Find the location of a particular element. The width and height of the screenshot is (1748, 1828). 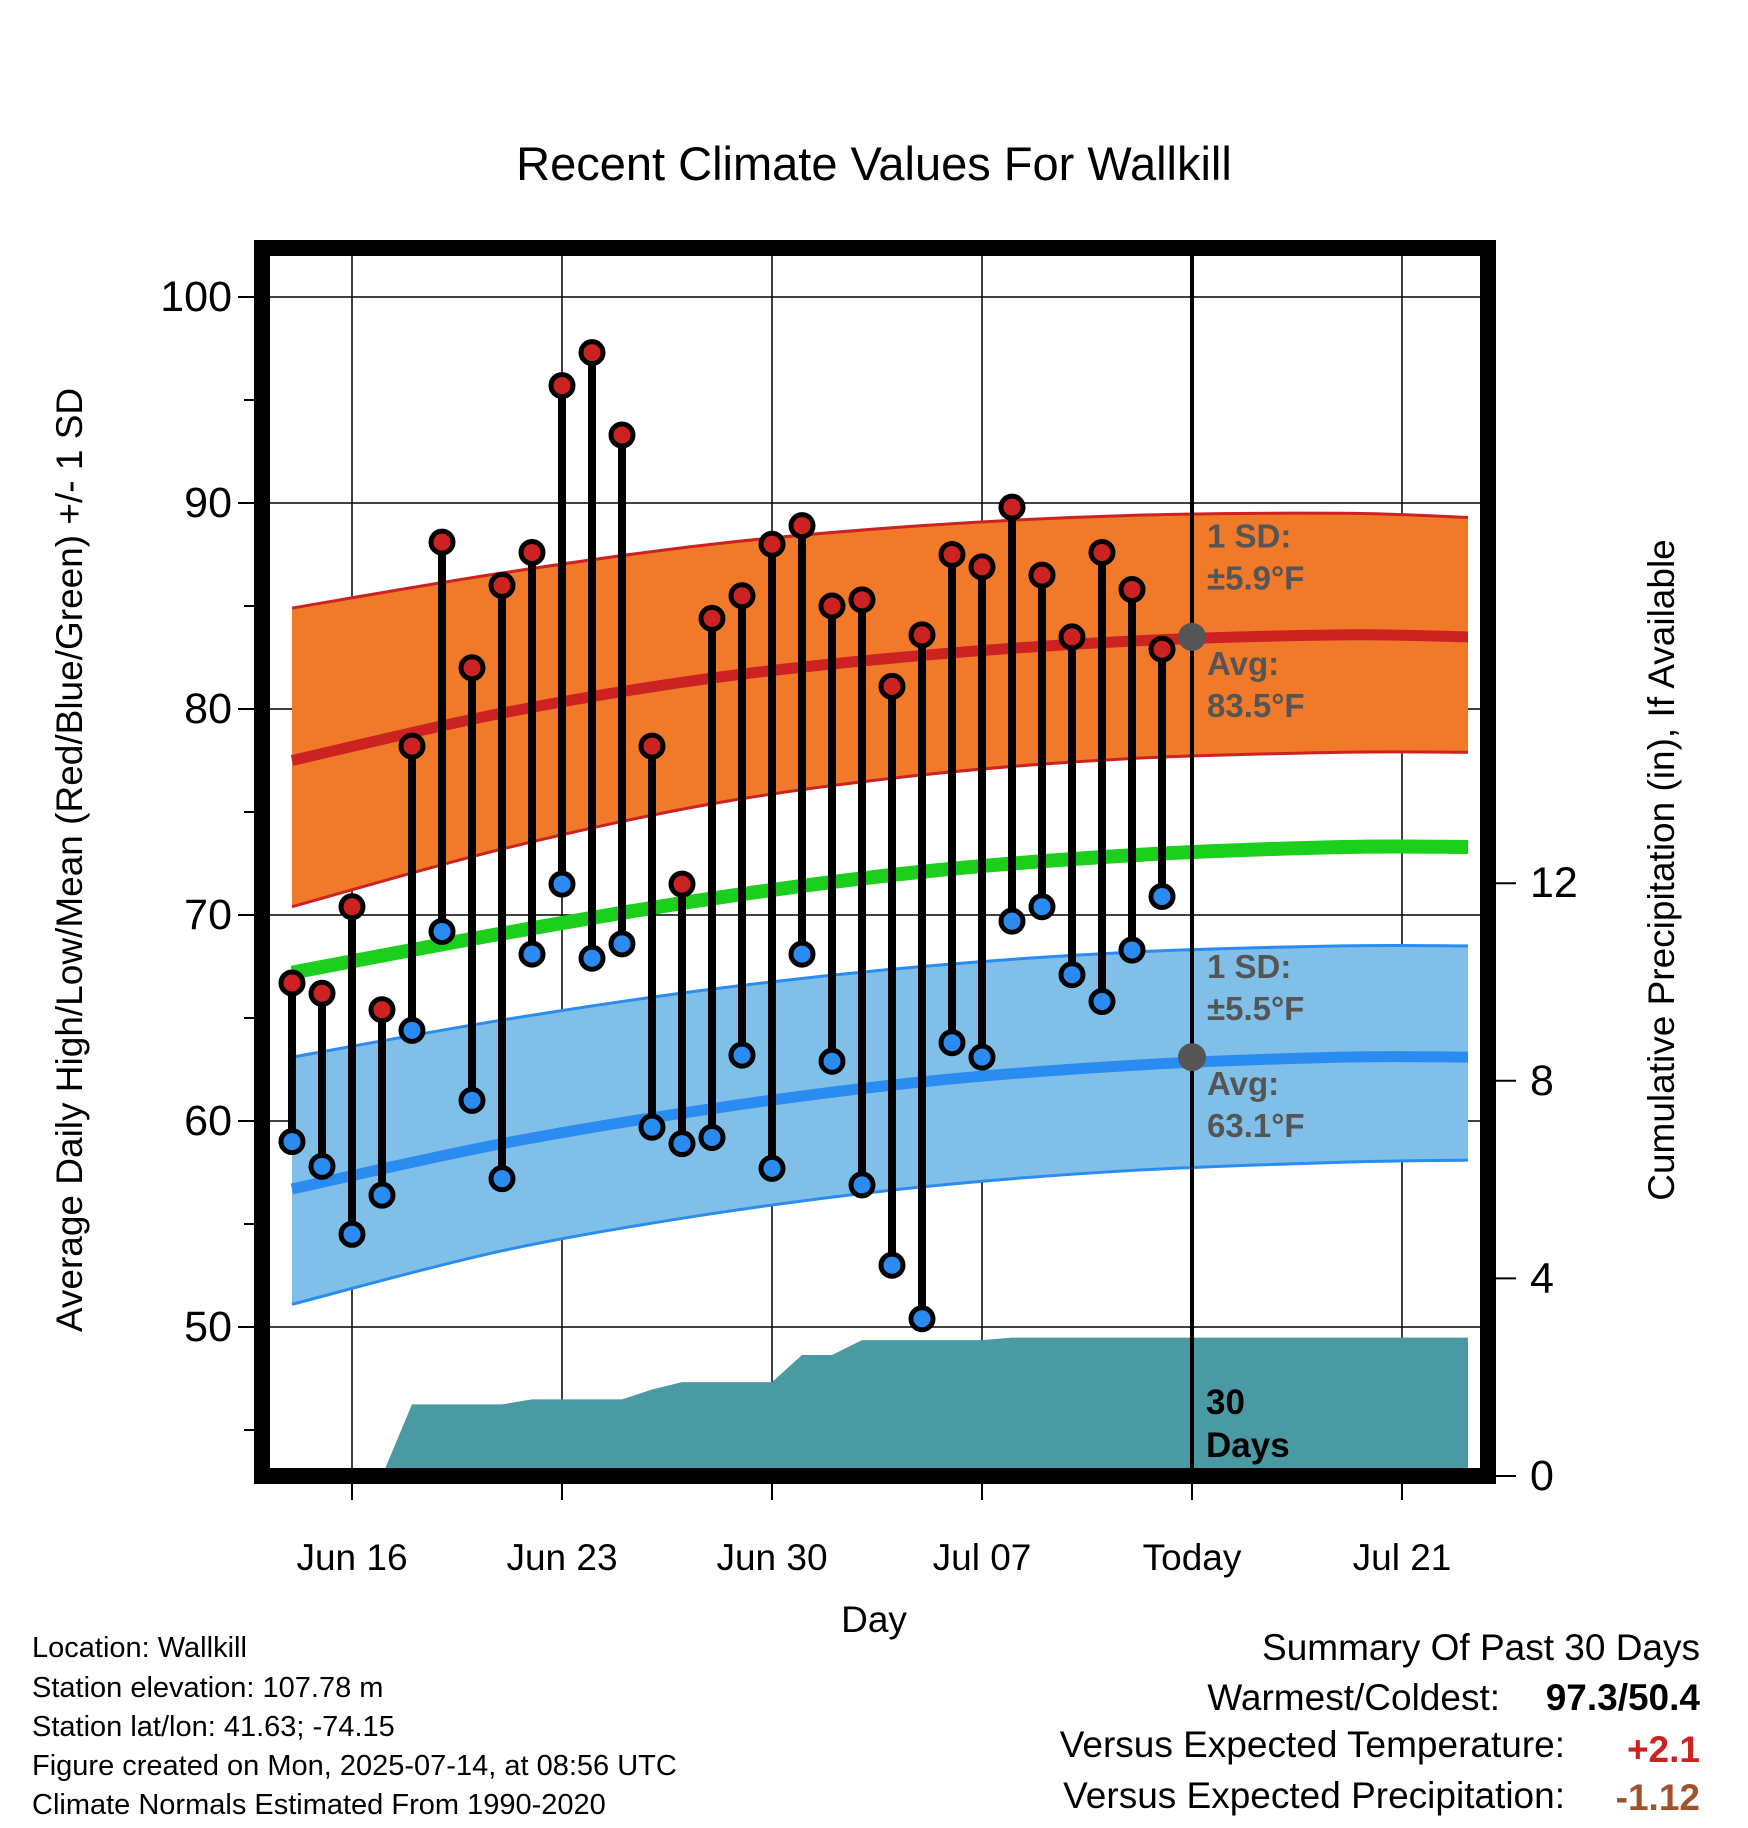

precip-area is located at coordinates (880, 1406).